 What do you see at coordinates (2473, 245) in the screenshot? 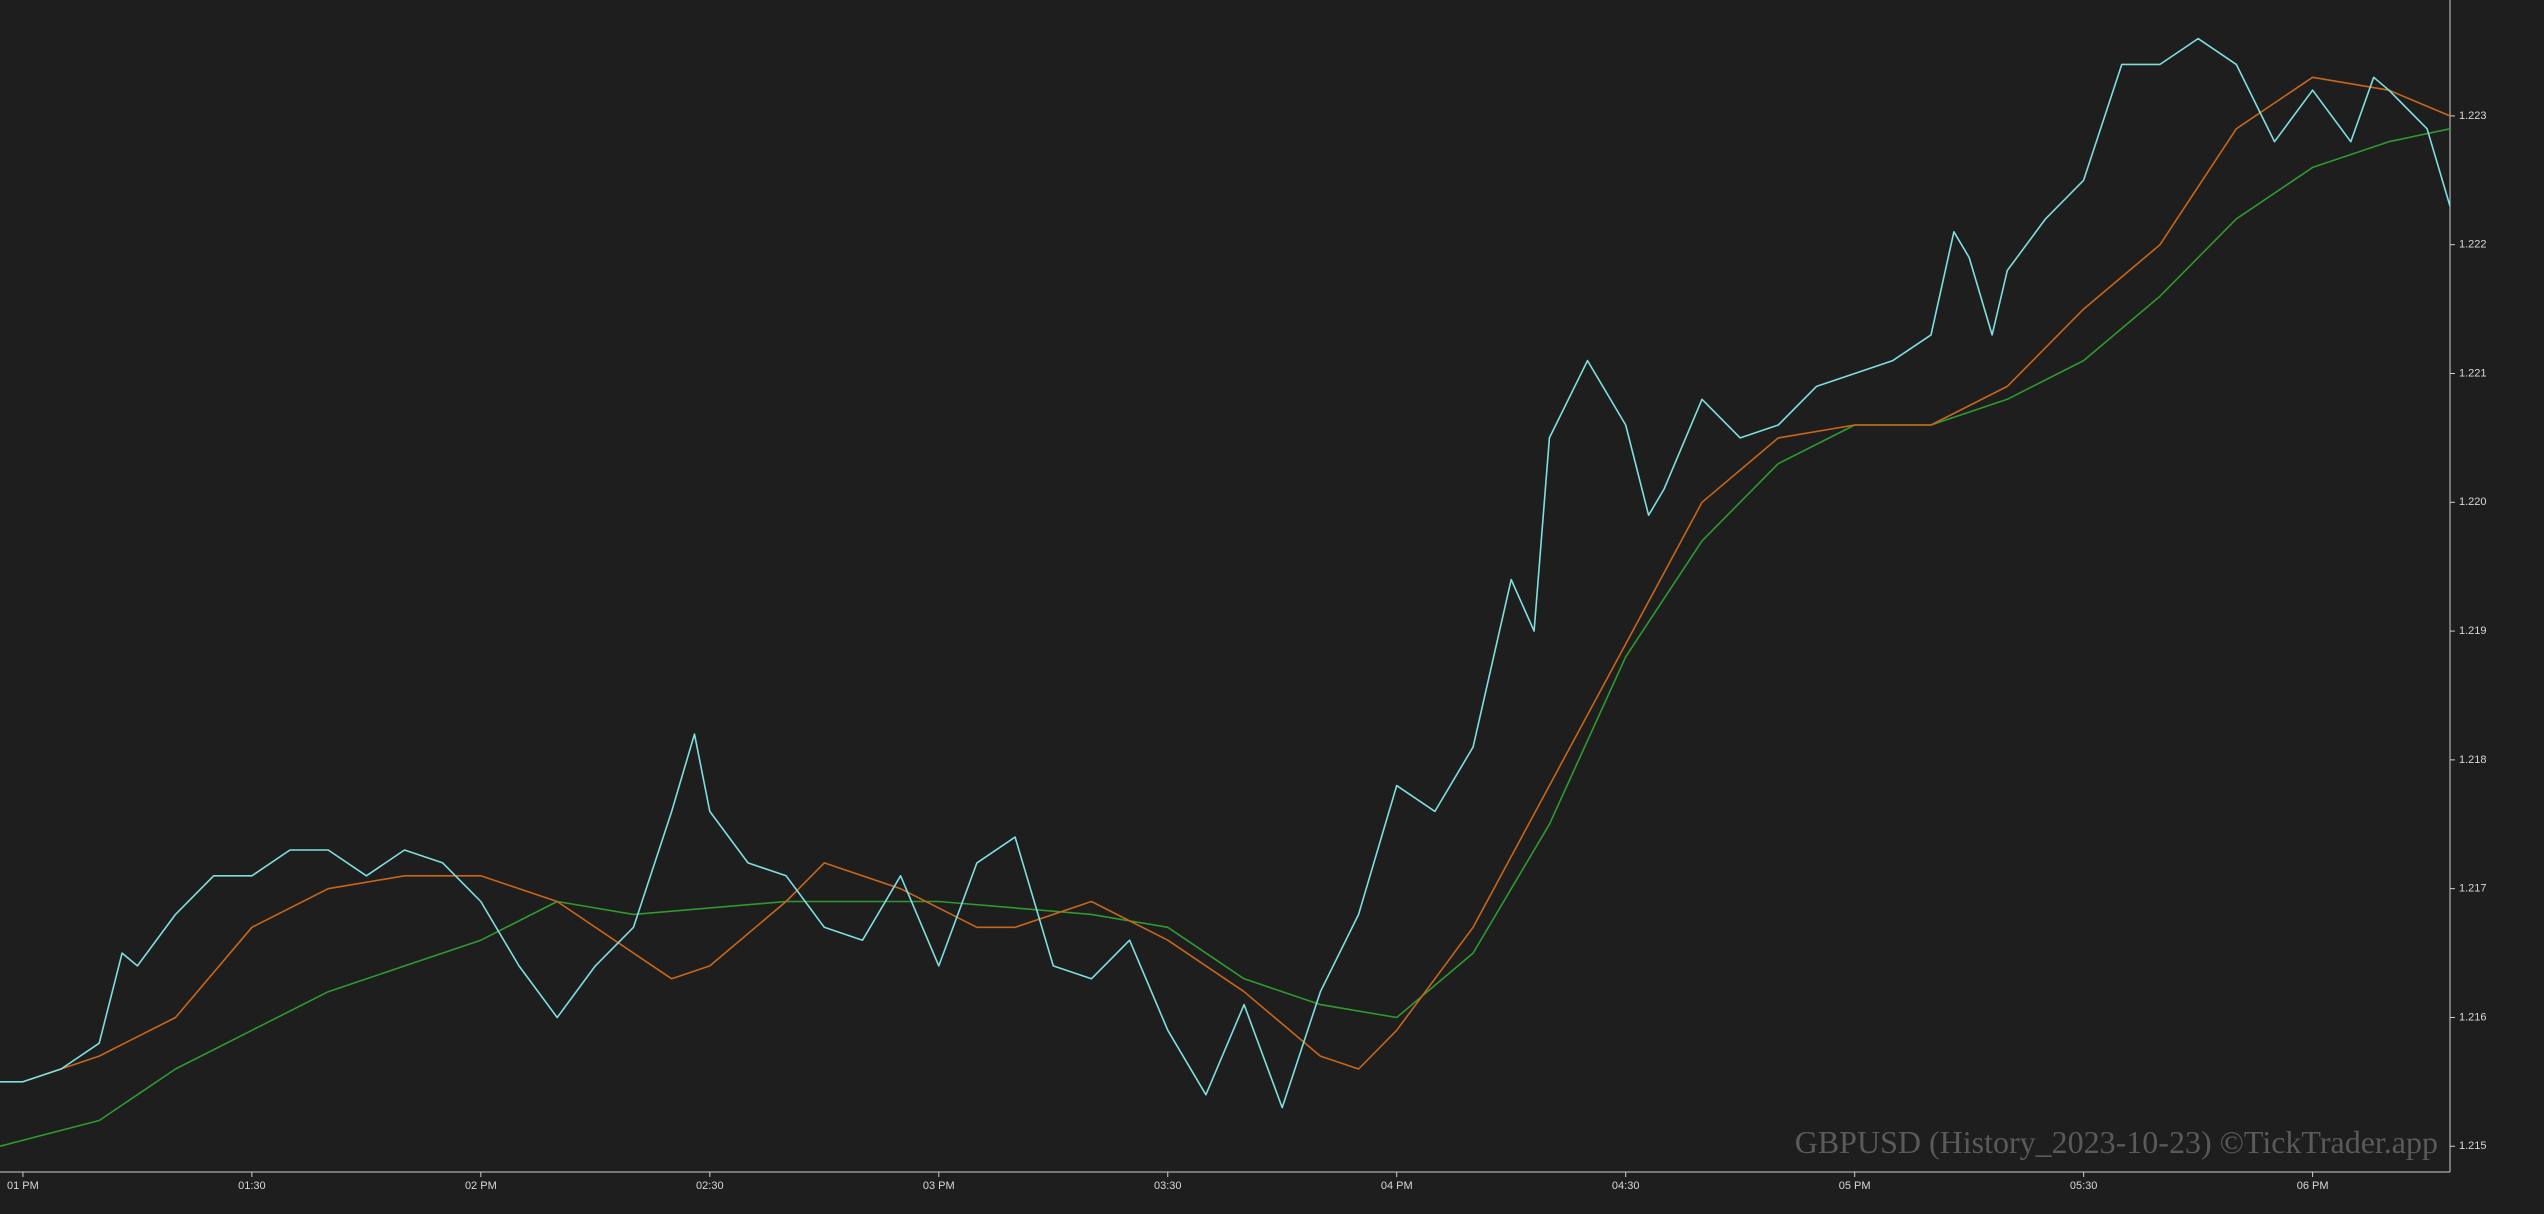
I see `y-tick-label: 1.222` at bounding box center [2473, 245].